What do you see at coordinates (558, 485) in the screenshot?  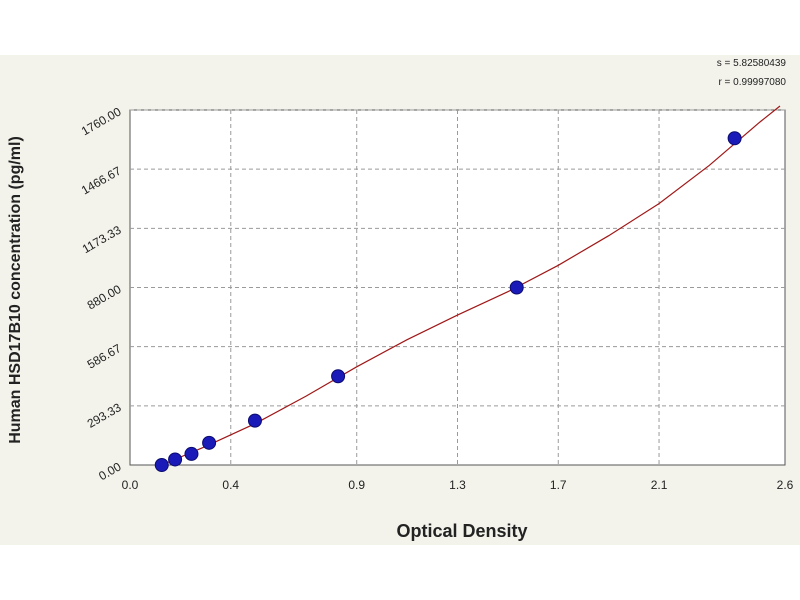 I see `x-tick-label: 1.7` at bounding box center [558, 485].